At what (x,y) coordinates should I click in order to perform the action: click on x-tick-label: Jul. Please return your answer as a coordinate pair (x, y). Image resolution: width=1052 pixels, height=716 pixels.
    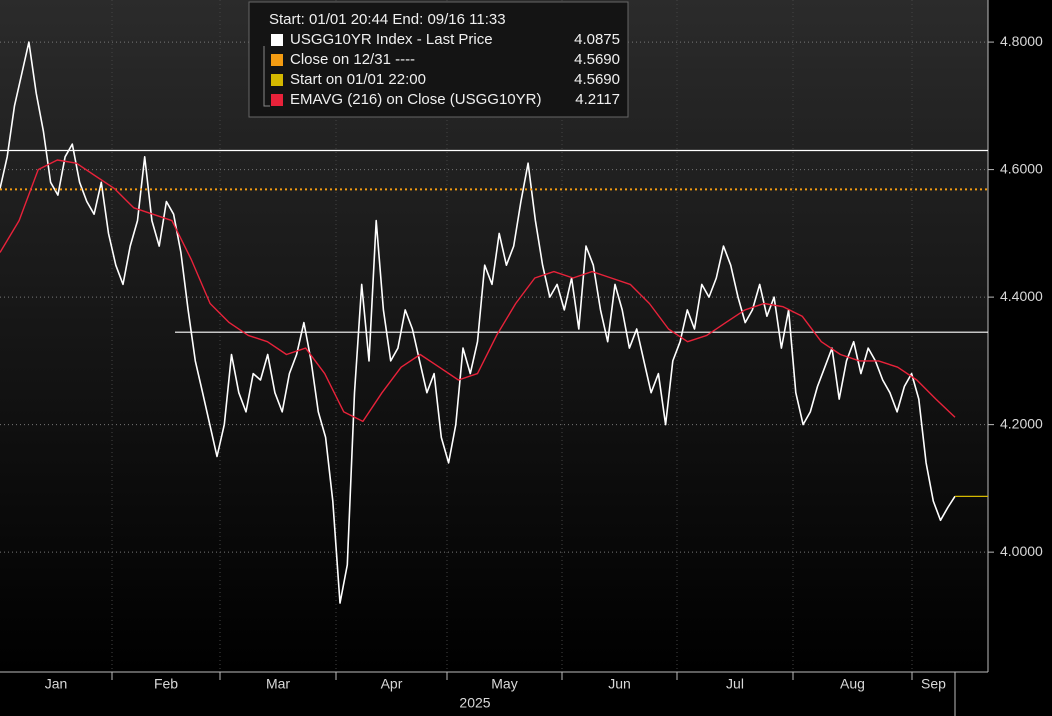
    Looking at the image, I should click on (735, 684).